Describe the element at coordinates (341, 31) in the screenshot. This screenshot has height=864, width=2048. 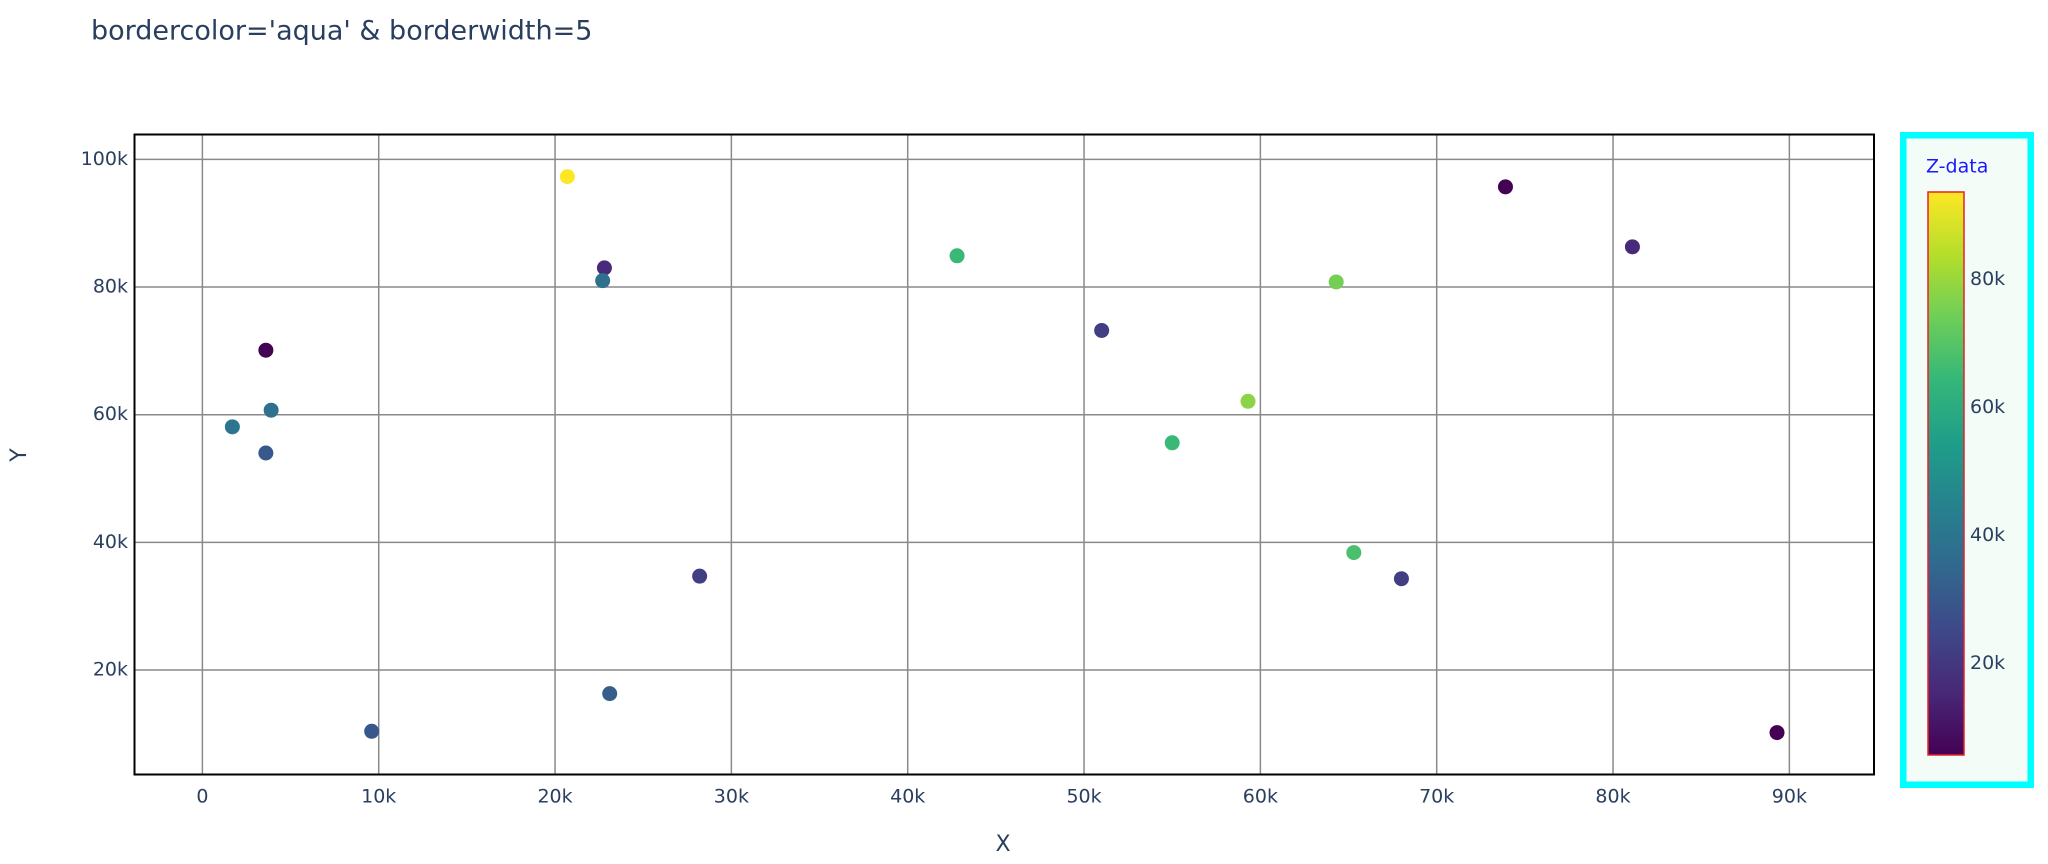
I see `chart-title: bordercolor='aqua' & borderwidth=5` at that location.